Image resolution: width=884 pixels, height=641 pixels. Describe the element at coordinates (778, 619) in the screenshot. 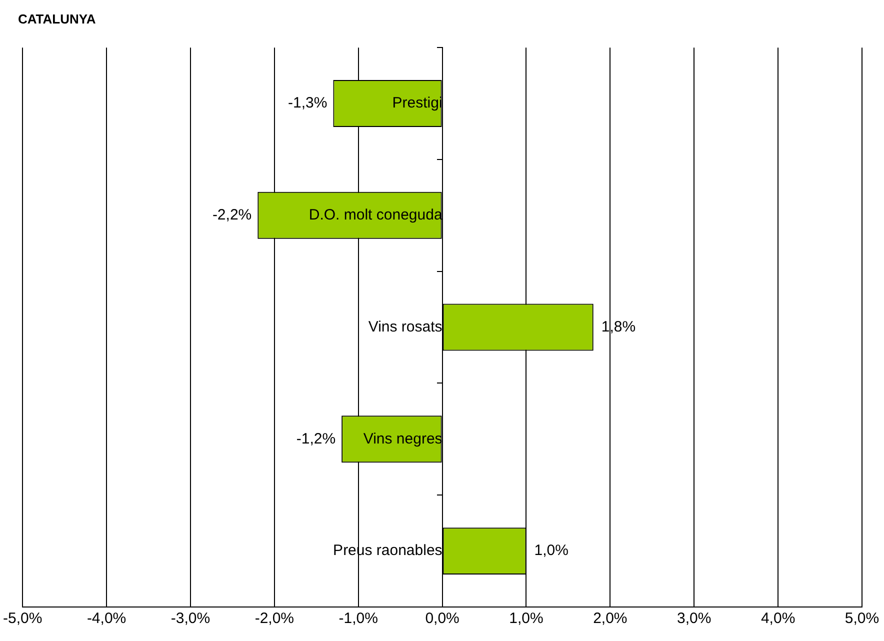

I see `x-tick-label: 4,0%` at that location.